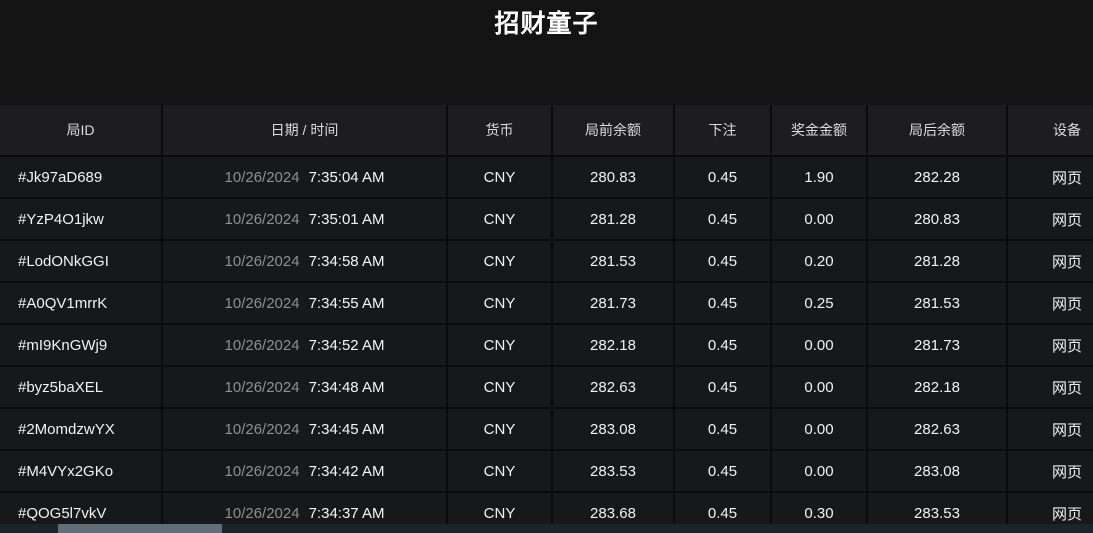 The image size is (1093, 533). I want to click on cell-balance-after: 281.53, so click(938, 303).